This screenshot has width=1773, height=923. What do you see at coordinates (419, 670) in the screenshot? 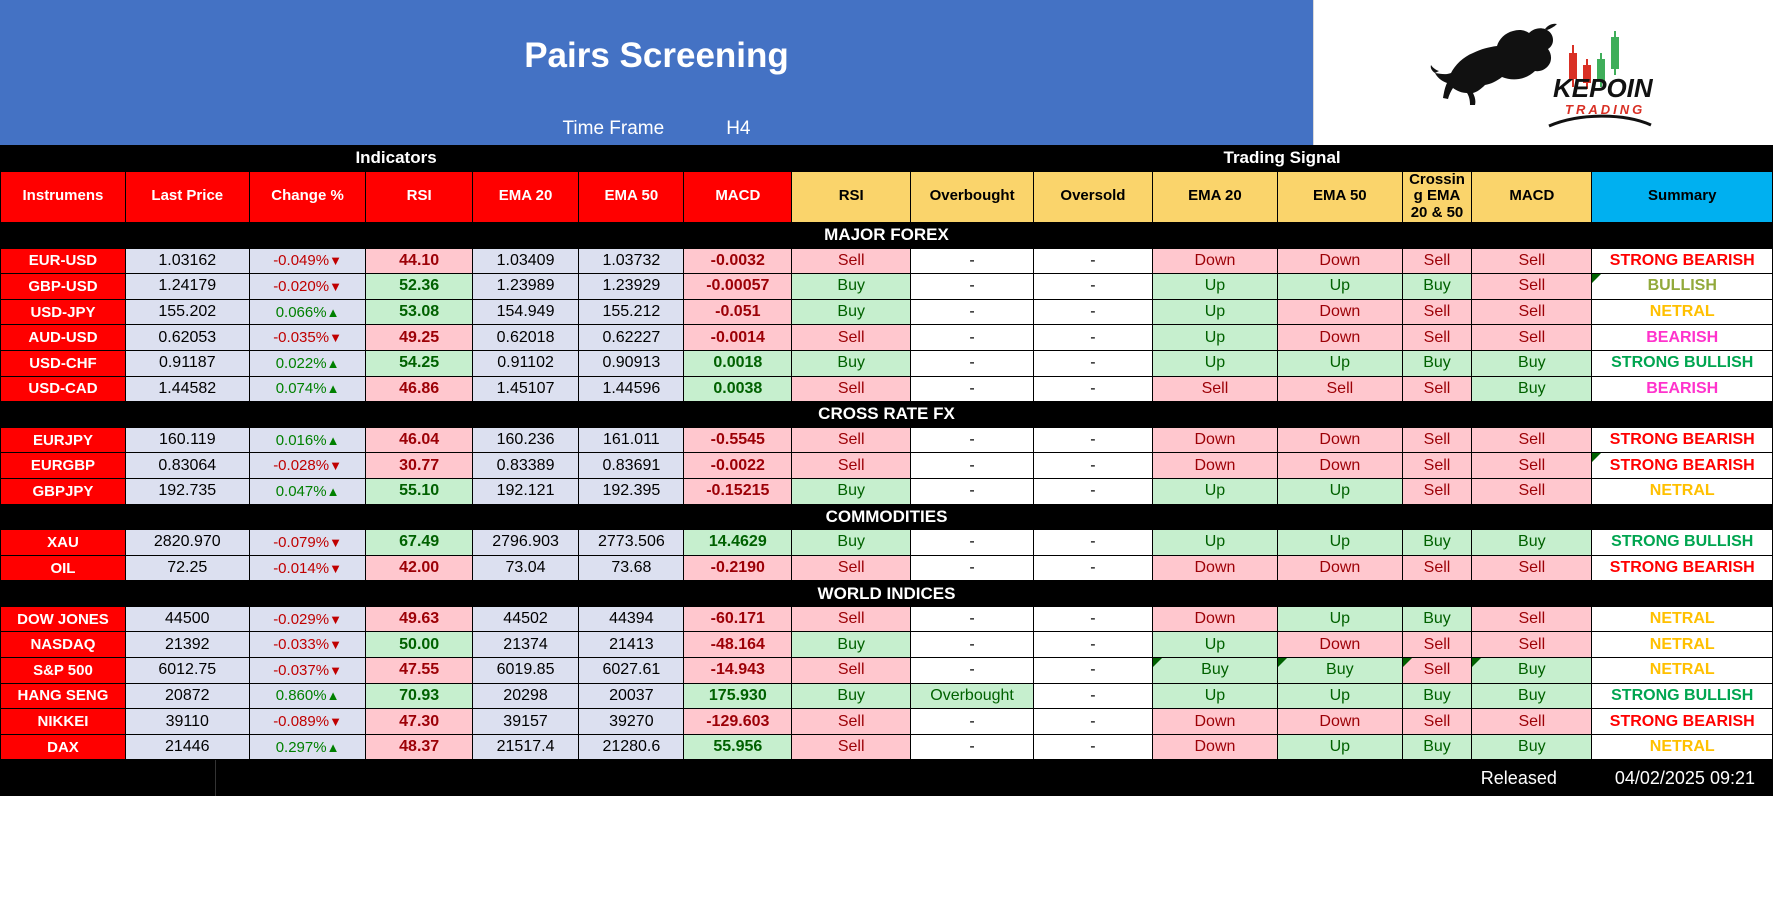
I see `rsi-value: 47.55` at bounding box center [419, 670].